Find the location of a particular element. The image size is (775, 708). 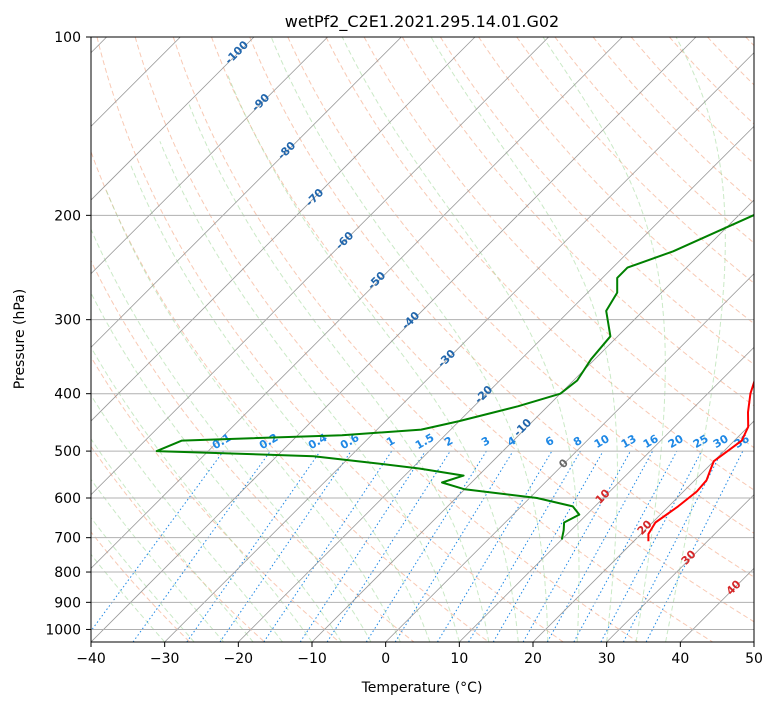

mixing-ratio-label: 2 is located at coordinates (448, 441).